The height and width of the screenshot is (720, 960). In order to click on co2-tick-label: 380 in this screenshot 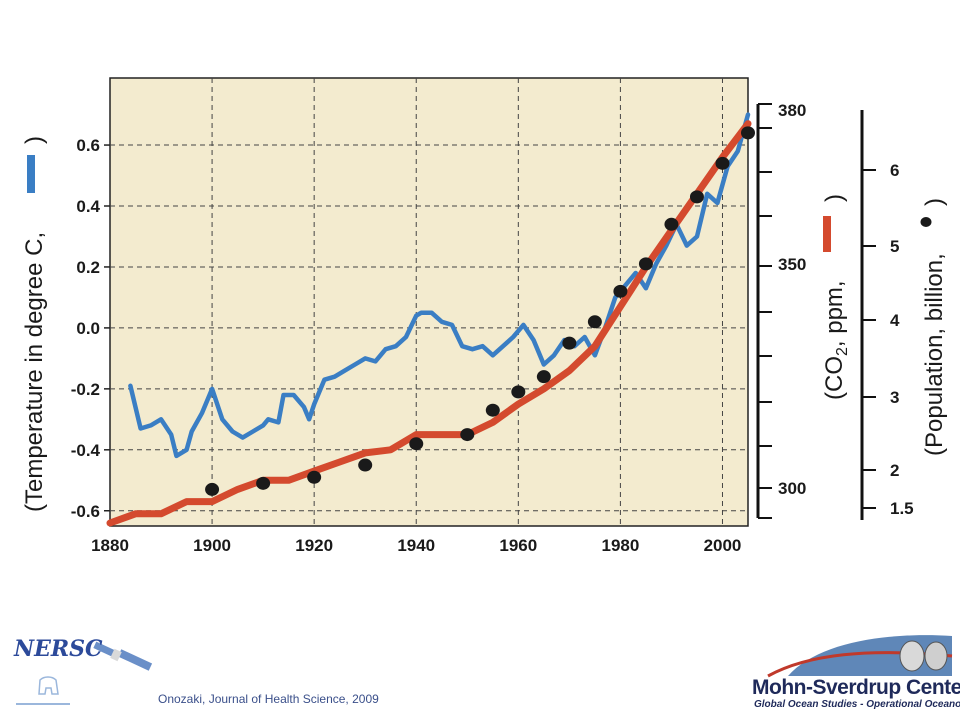, I will do `click(792, 110)`.